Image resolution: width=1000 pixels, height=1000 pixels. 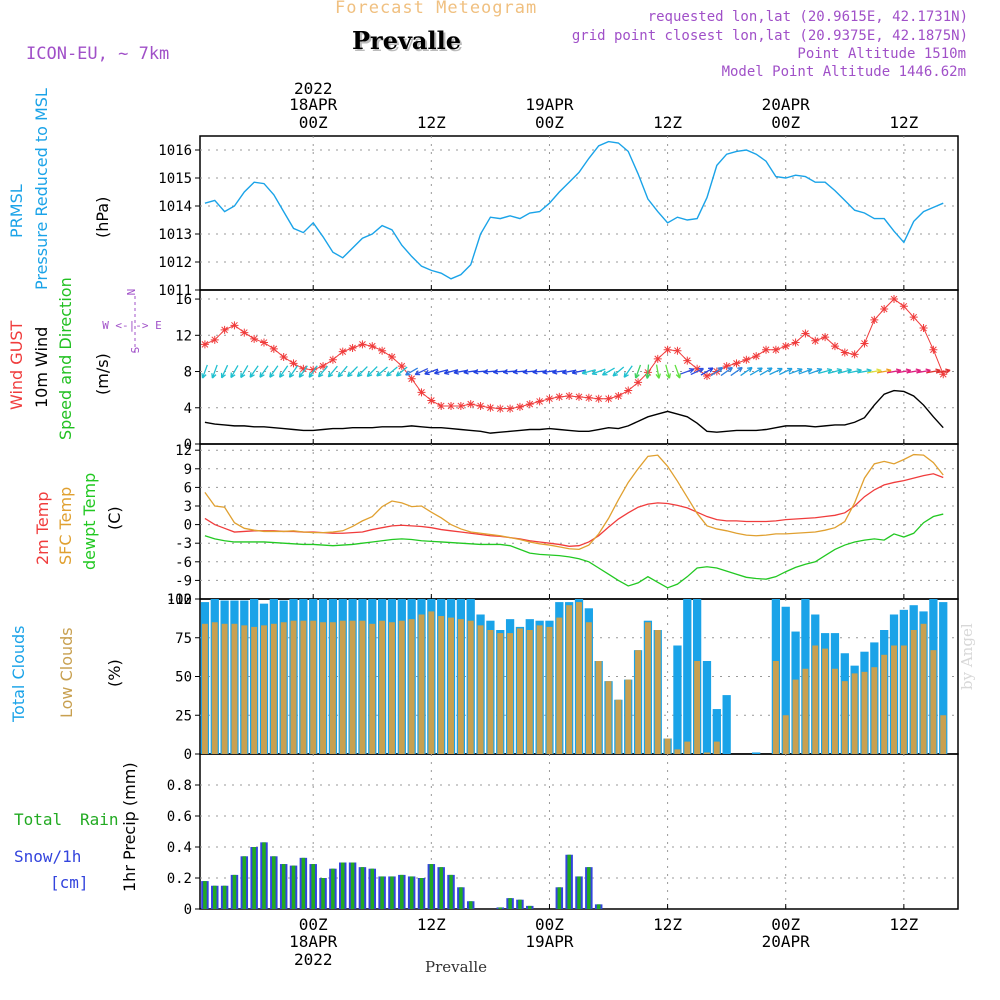 What do you see at coordinates (574, 210) in the screenshot?
I see `pressure-line` at bounding box center [574, 210].